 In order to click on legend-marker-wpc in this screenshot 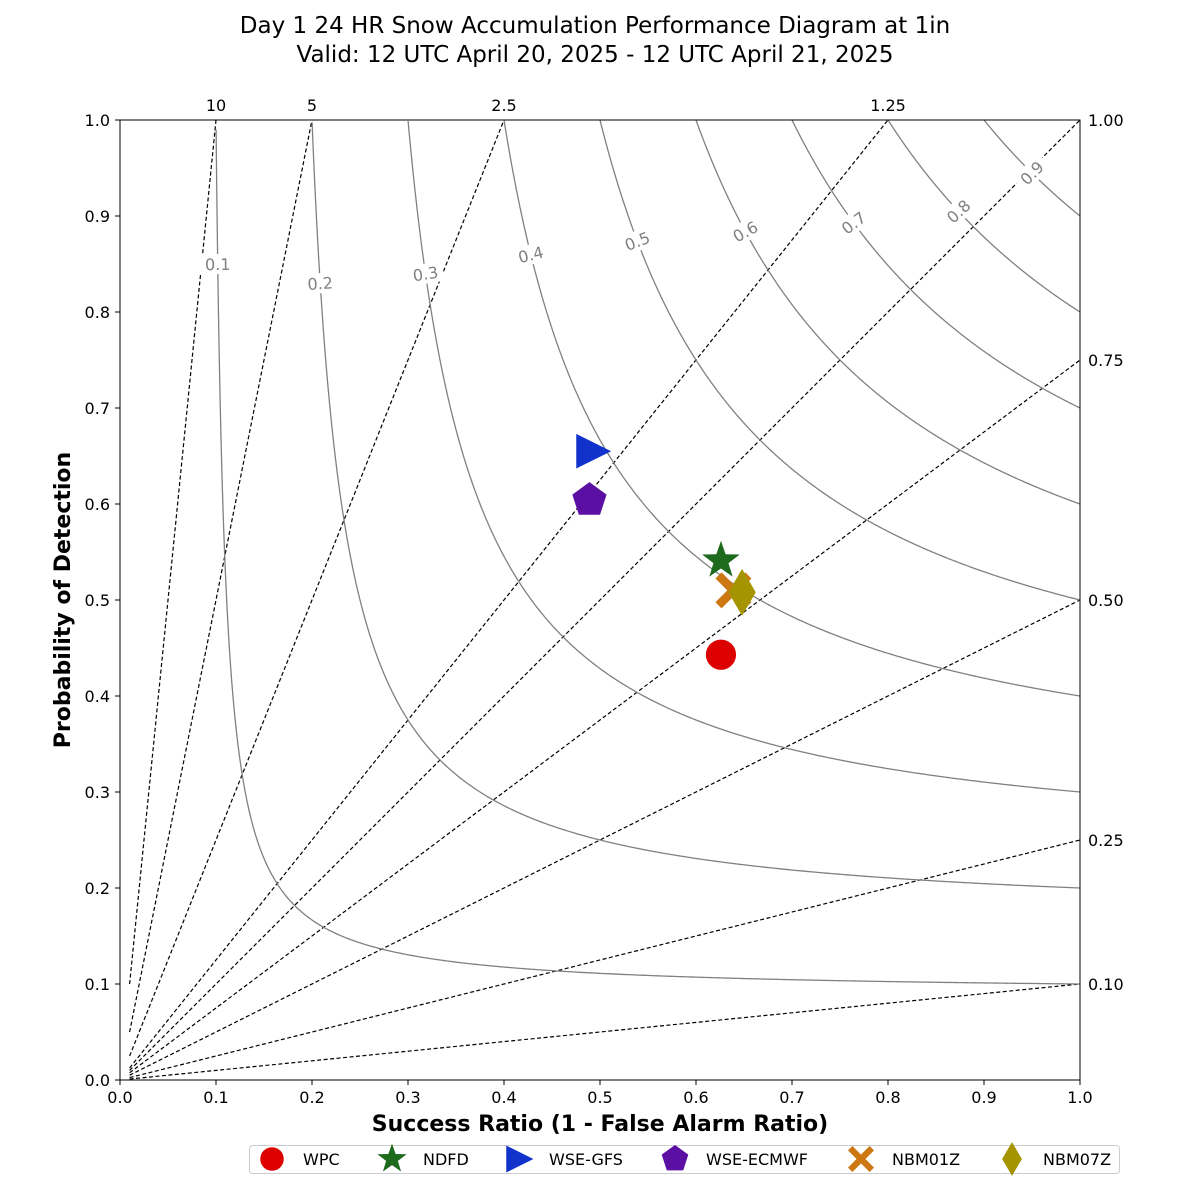, I will do `click(272, 1159)`.